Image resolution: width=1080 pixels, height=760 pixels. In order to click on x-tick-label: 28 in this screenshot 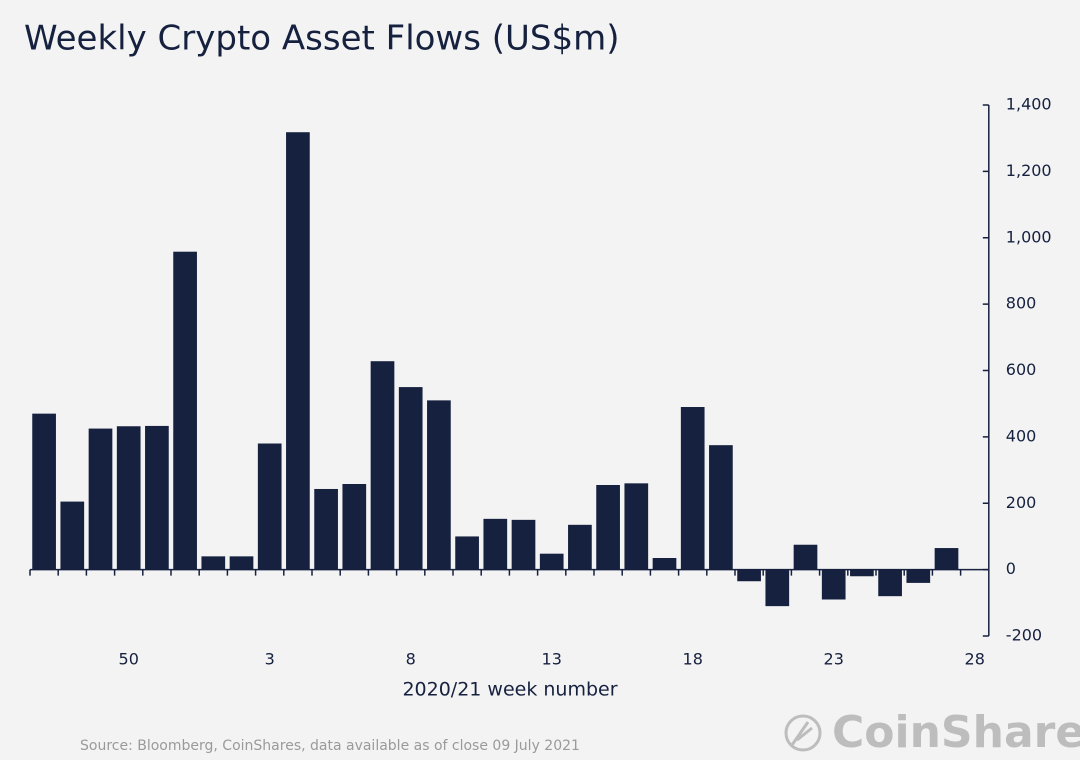, I will do `click(975, 659)`.